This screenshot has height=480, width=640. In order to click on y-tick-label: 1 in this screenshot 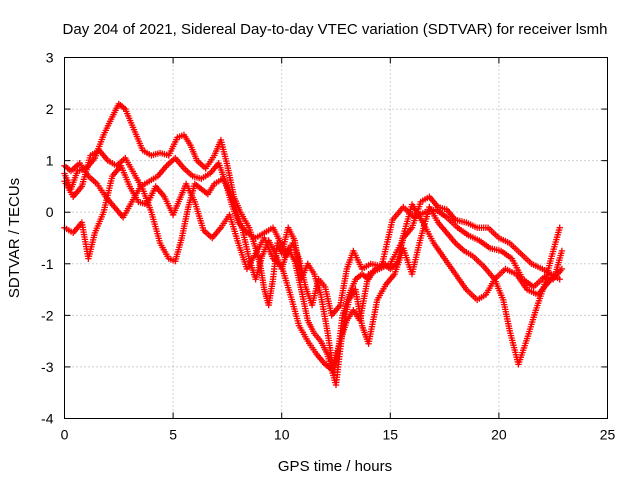, I will do `click(50, 161)`.